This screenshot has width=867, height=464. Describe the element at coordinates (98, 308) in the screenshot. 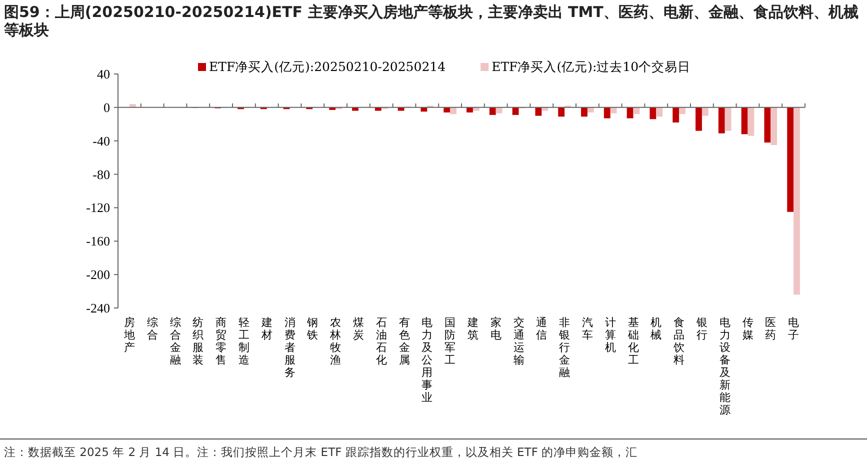

I see `y-tick-label: -240` at that location.